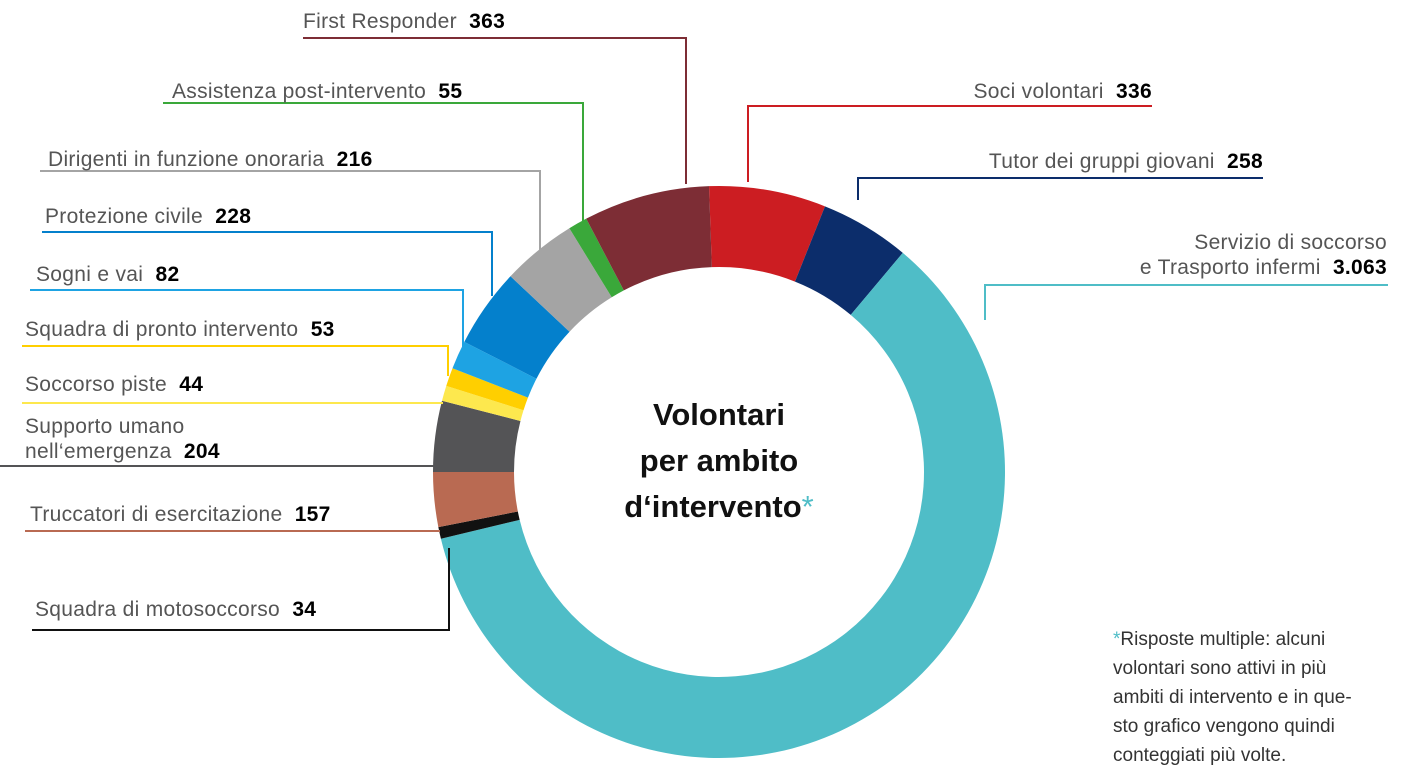  What do you see at coordinates (312, 514) in the screenshot?
I see `value-label: 157` at bounding box center [312, 514].